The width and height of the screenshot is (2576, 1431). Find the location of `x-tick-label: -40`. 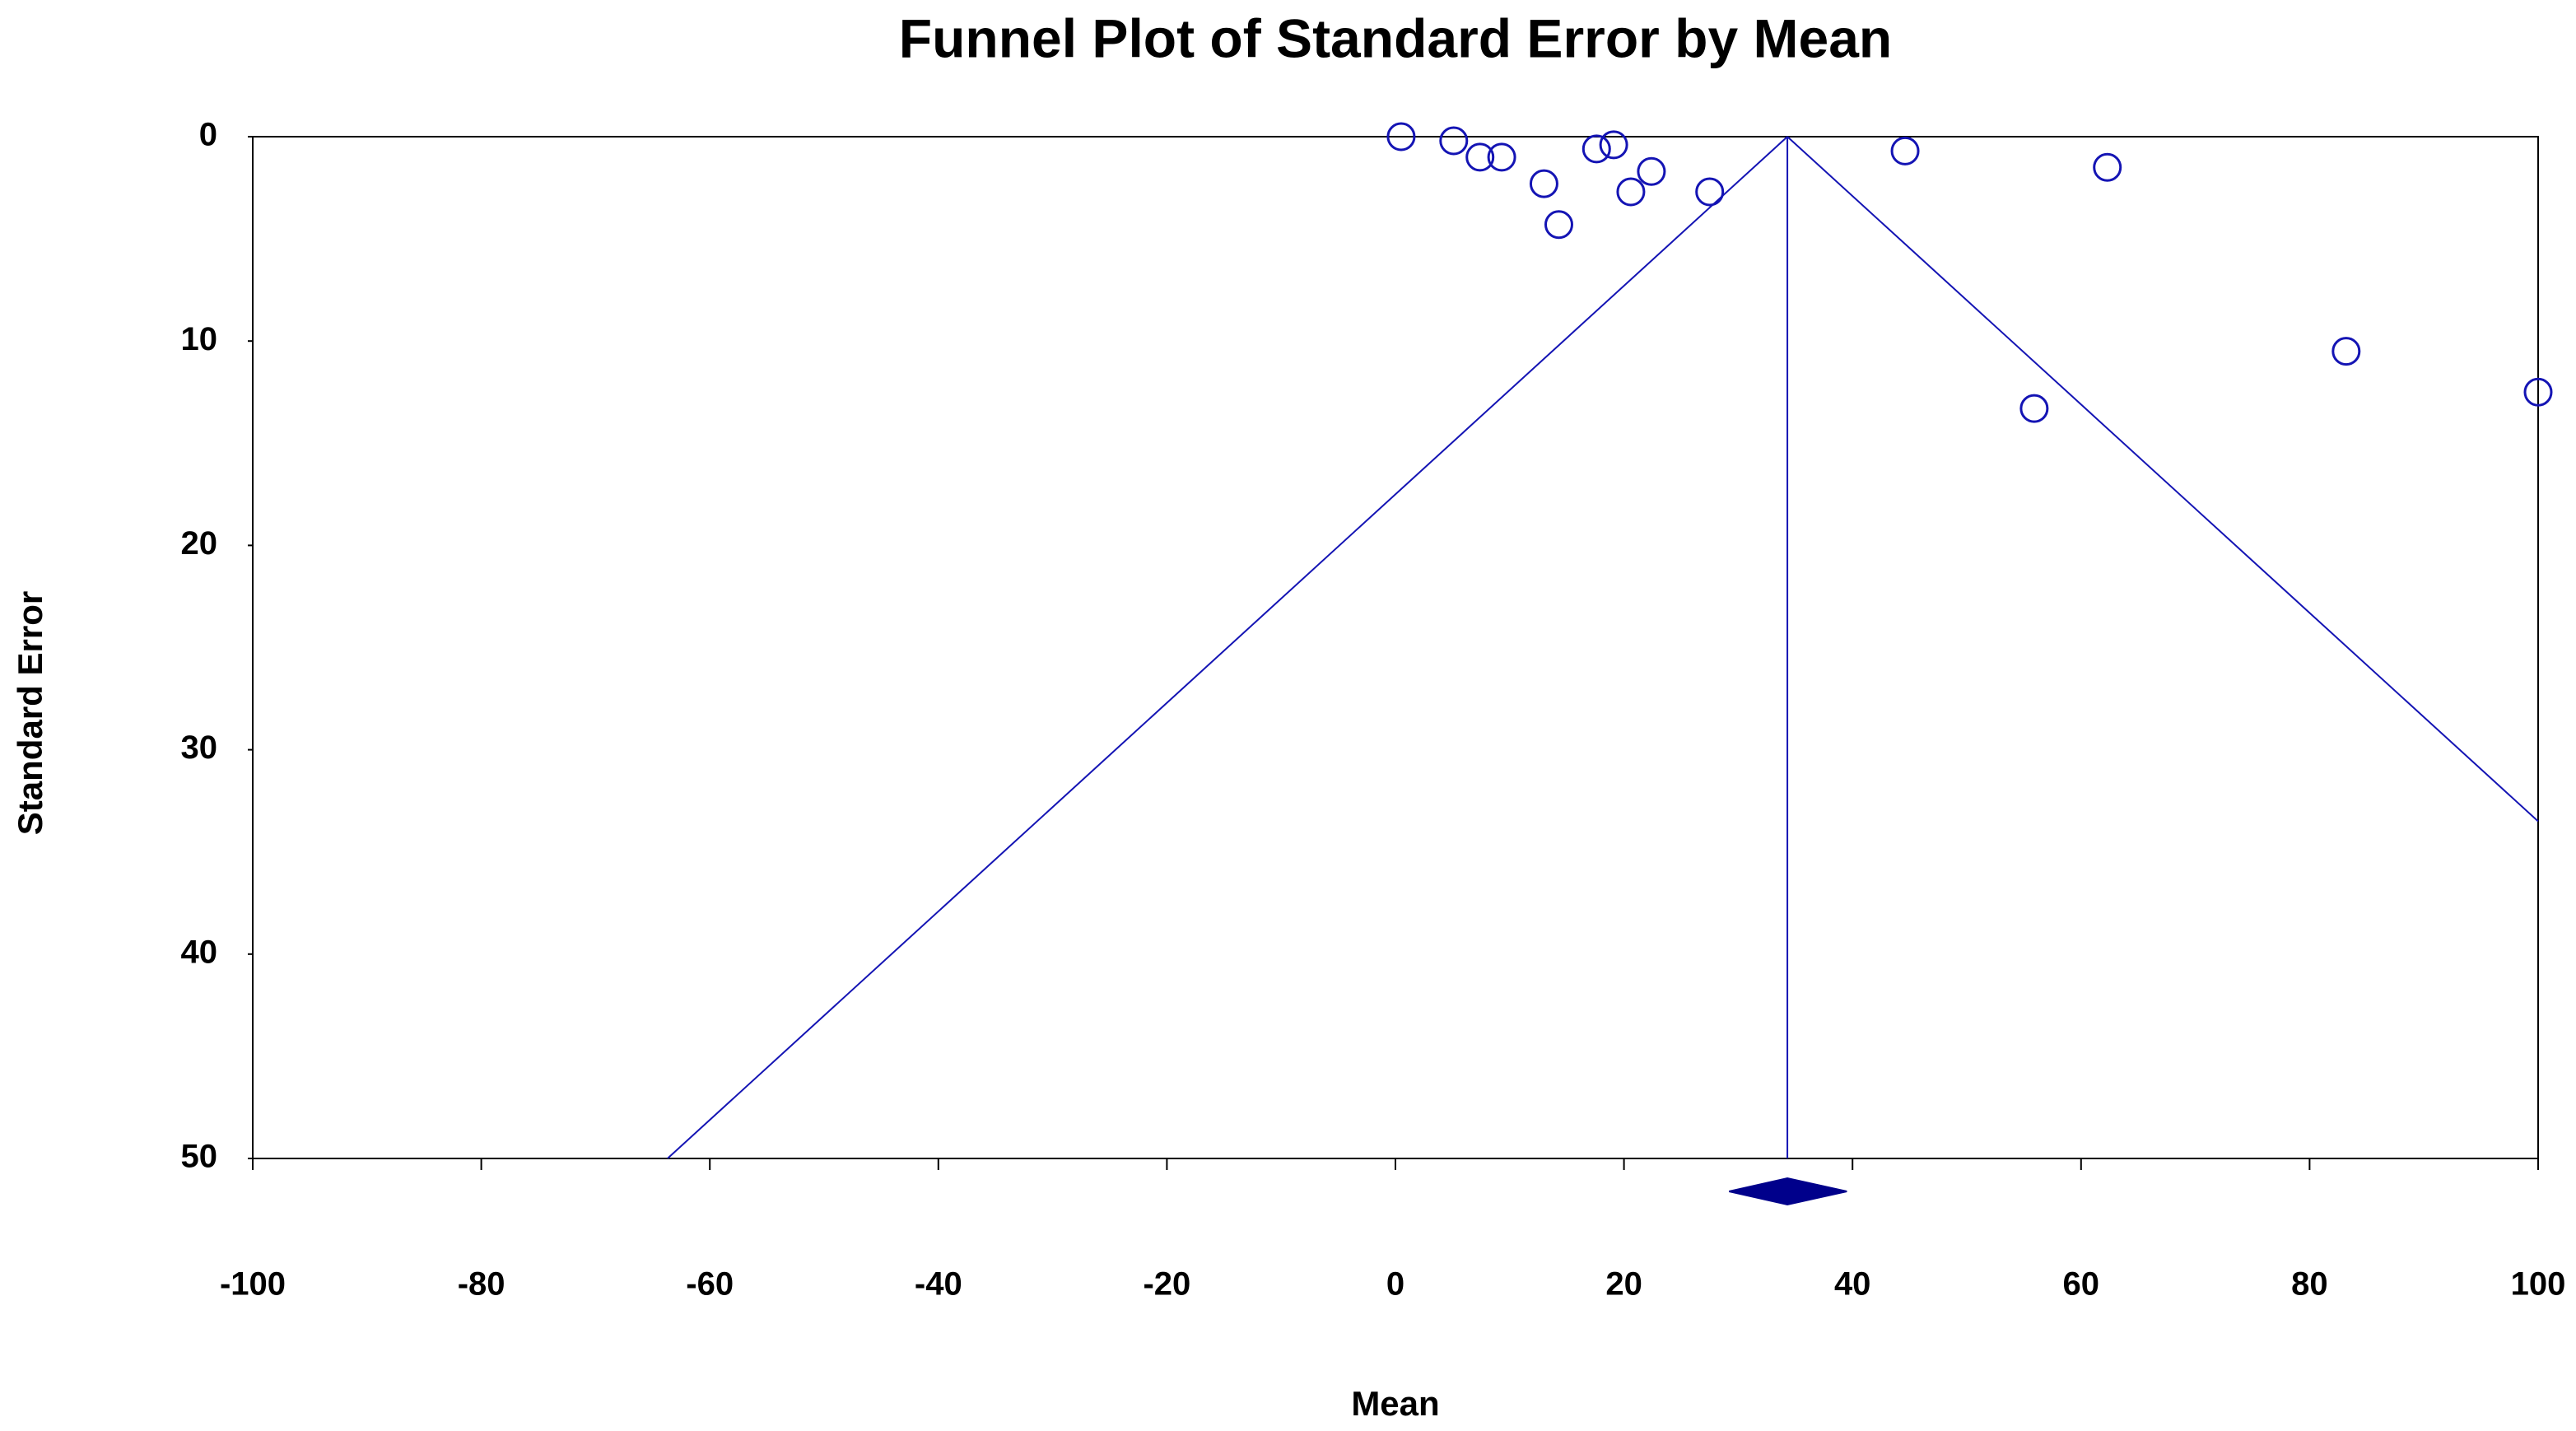

x-tick-label: -40 is located at coordinates (938, 1284).